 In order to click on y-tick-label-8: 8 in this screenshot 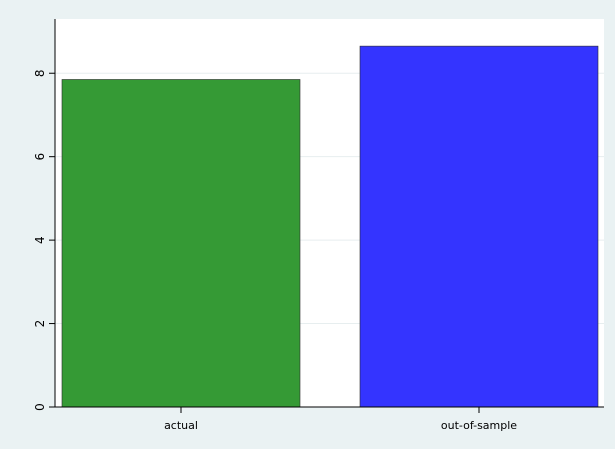, I will do `click(40, 73)`.